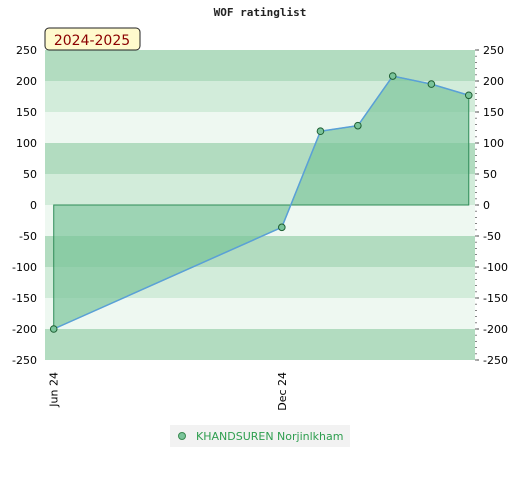 This screenshot has width=520, height=480. I want to click on legend-series-name: KHANDSUREN Norjinlkham, so click(269, 436).